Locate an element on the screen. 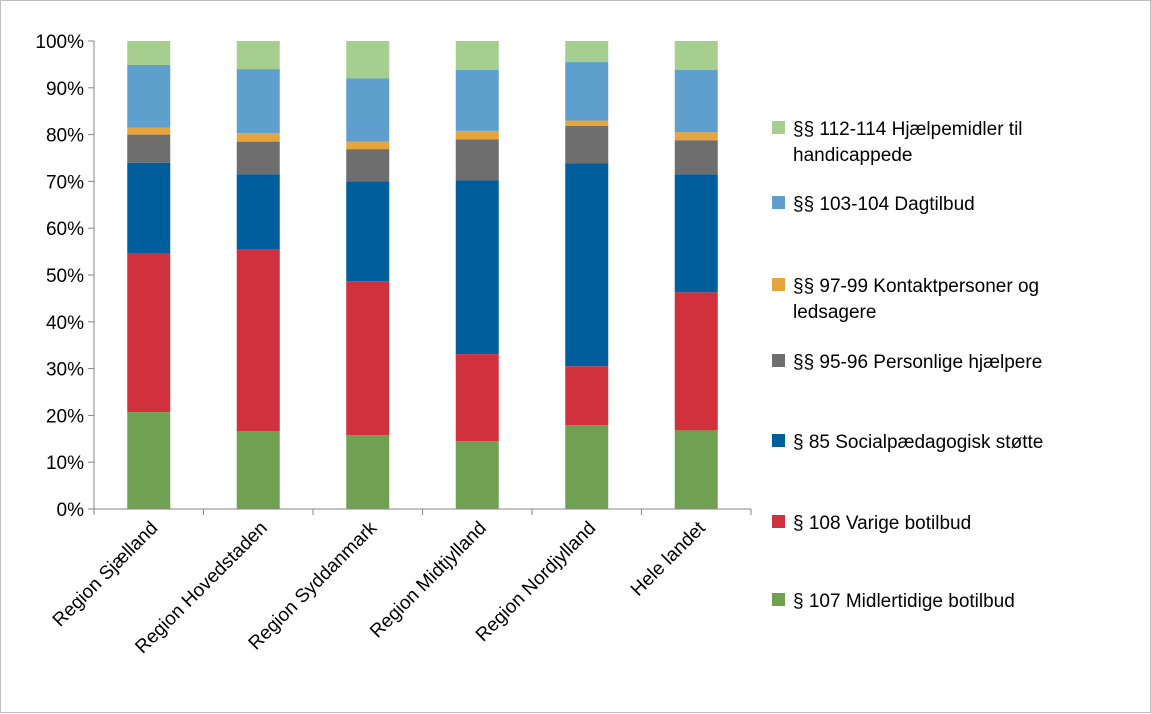 This screenshot has height=714, width=1151. legend-item: § 85 Socialpædagogisk støtte is located at coordinates (907, 442).